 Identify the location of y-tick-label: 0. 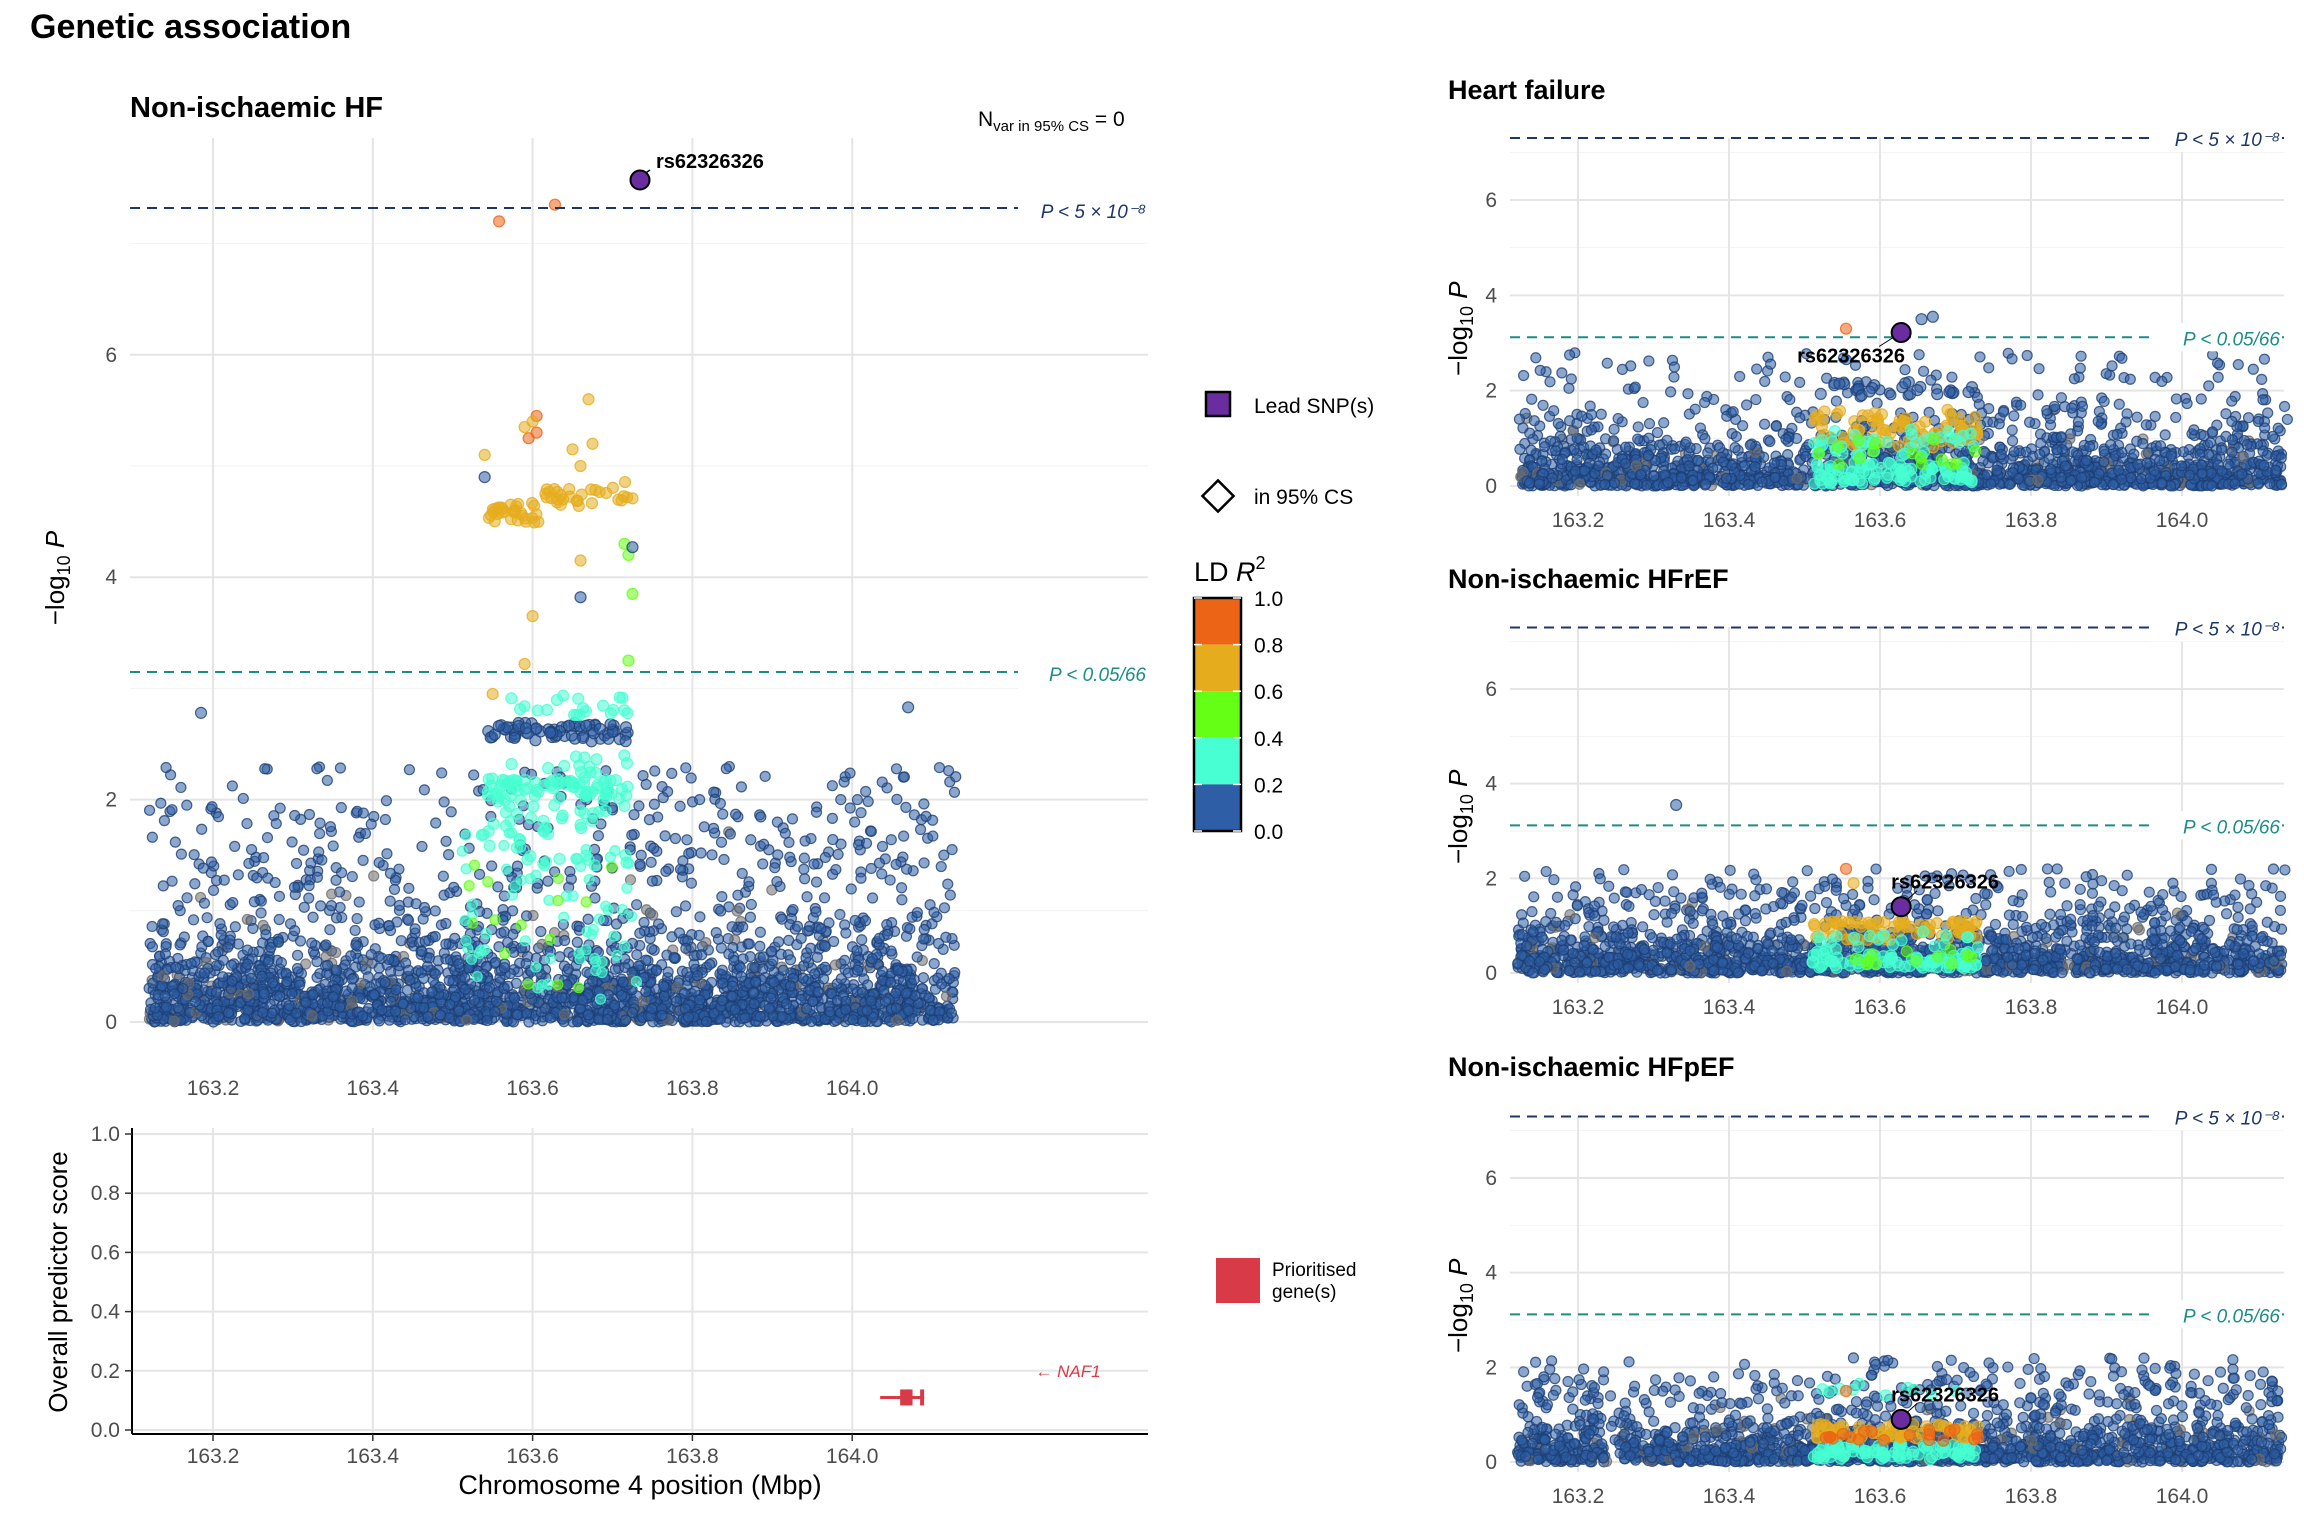
(111, 1022).